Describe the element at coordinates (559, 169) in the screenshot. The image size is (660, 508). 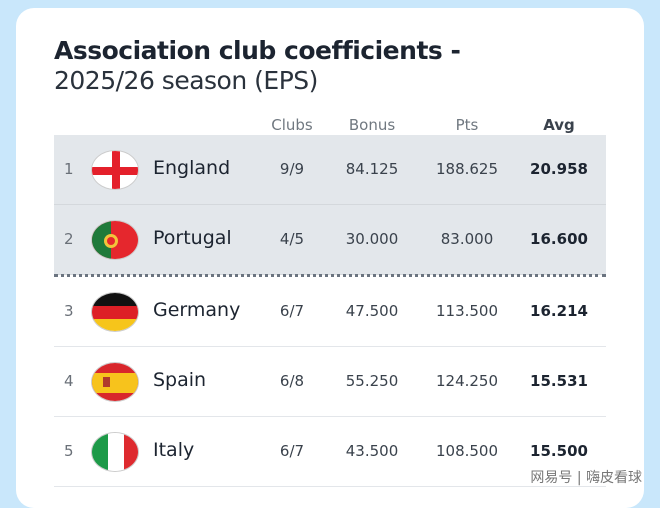
I see `avg-value: 20.958` at that location.